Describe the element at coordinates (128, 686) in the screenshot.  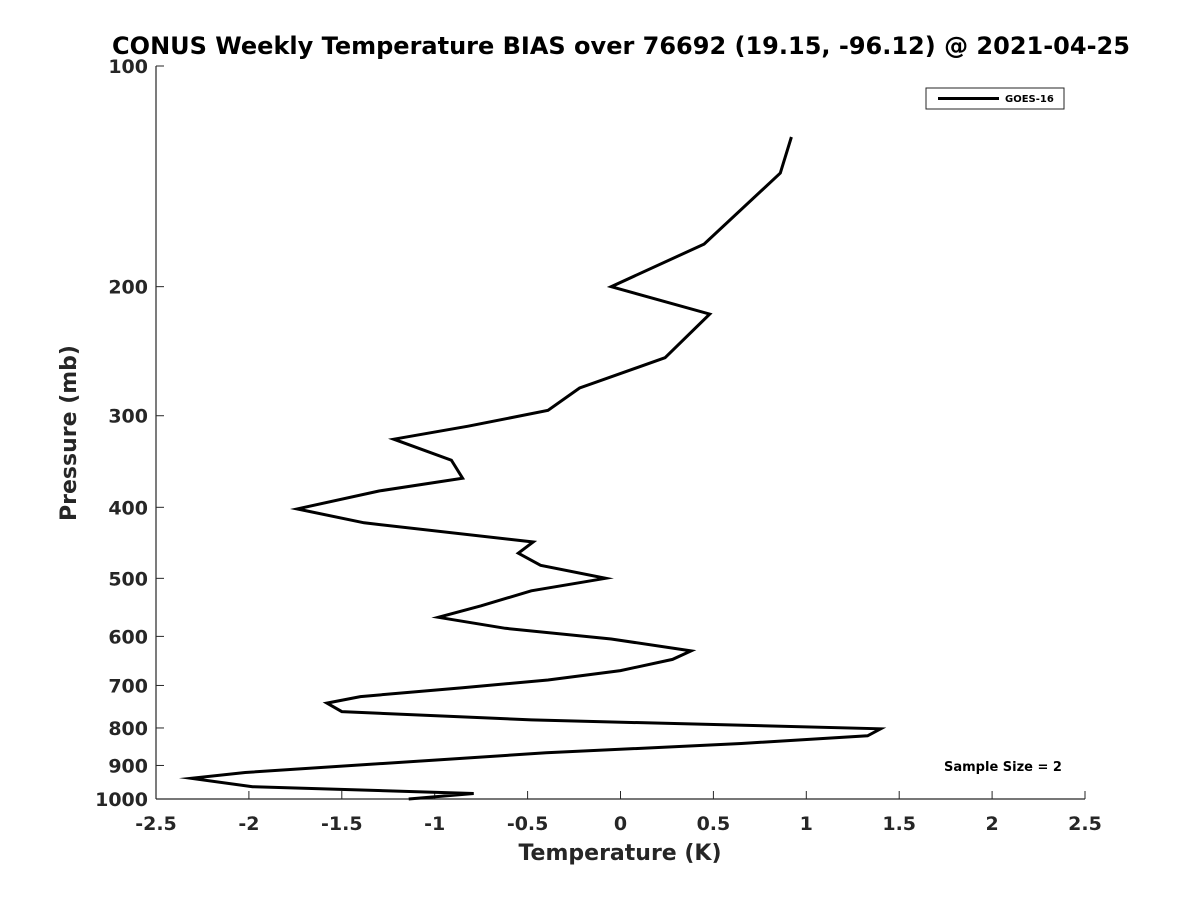
I see `y-tick-label: 700` at that location.